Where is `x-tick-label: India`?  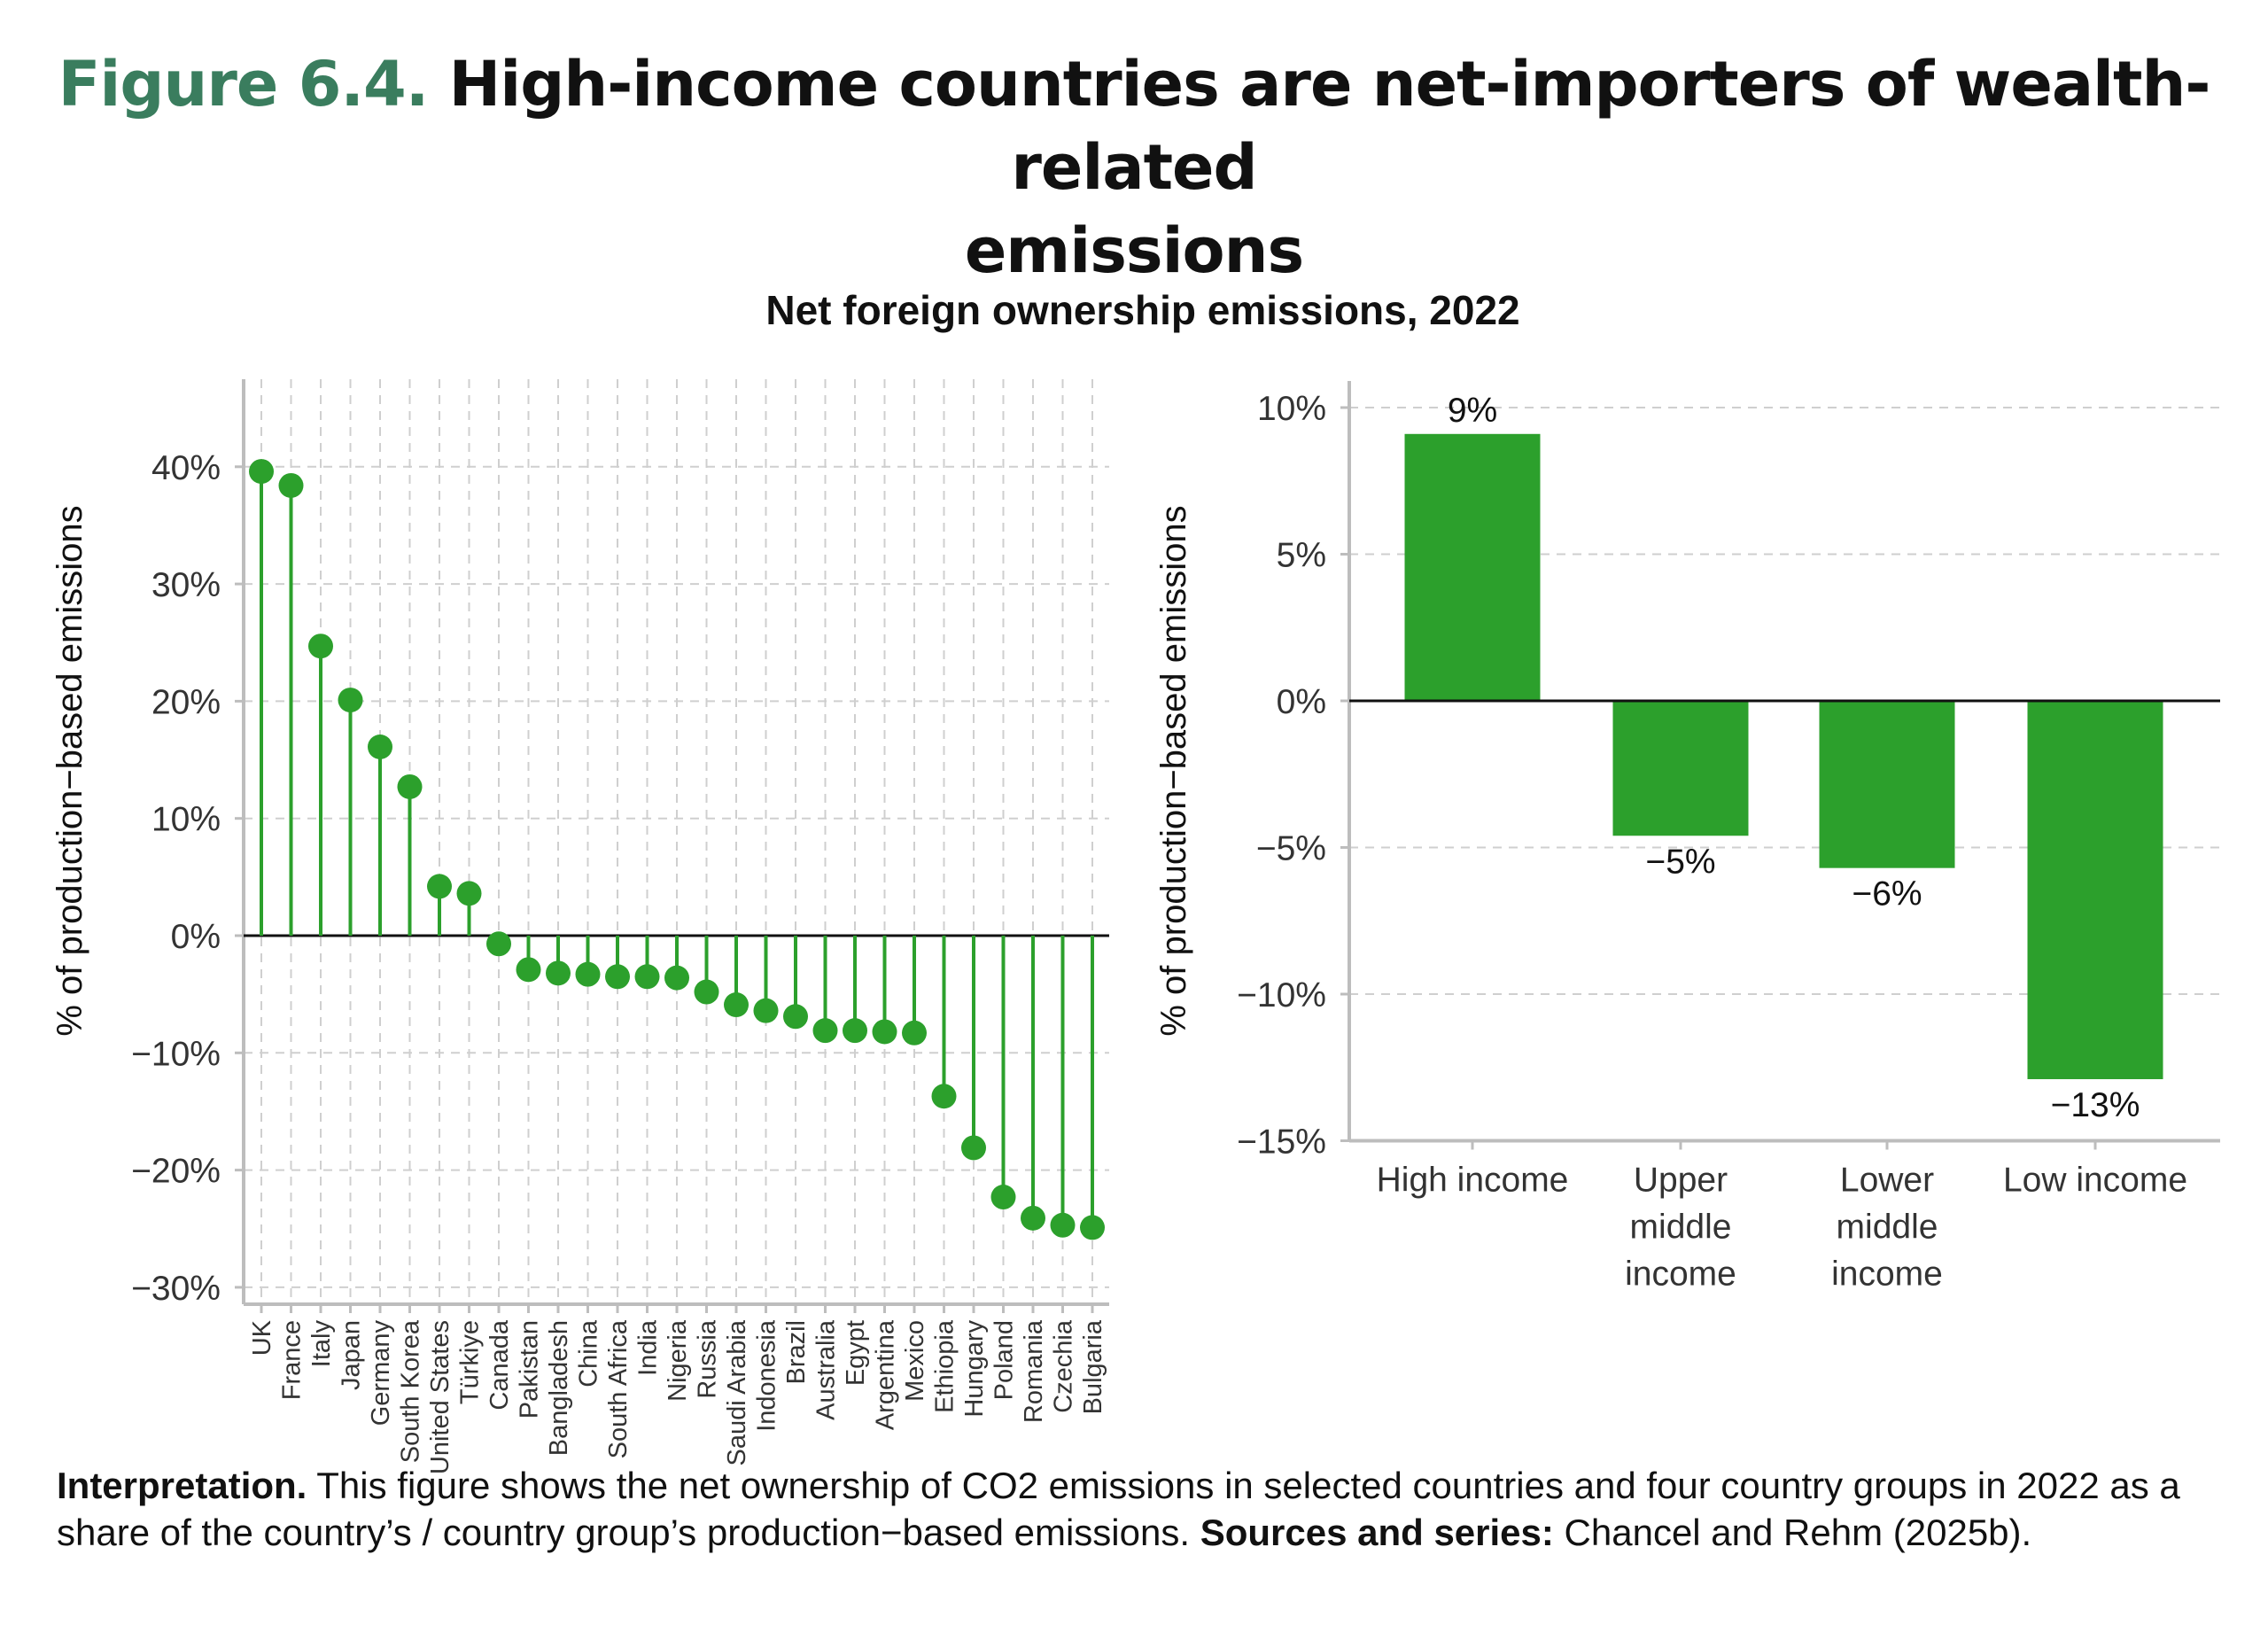
x-tick-label: India is located at coordinates (648, 1347).